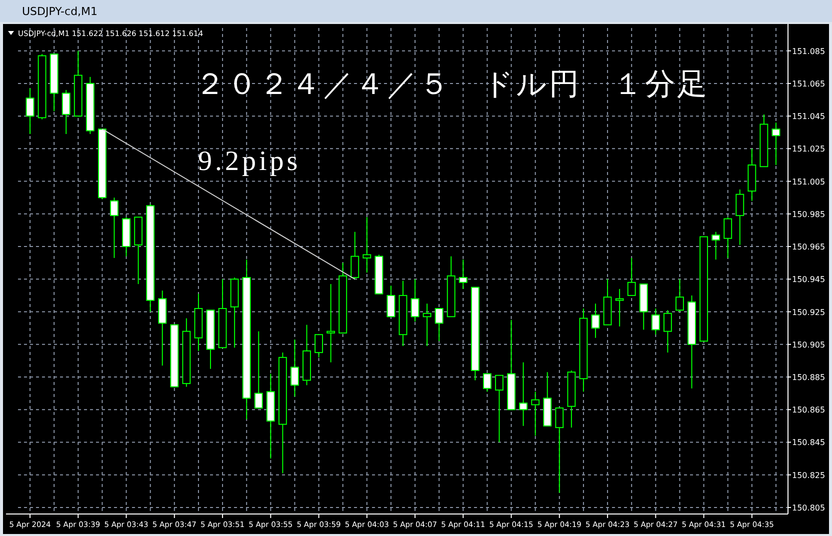 This screenshot has height=536, width=832. I want to click on y-tick-label: 151.005, so click(809, 181).